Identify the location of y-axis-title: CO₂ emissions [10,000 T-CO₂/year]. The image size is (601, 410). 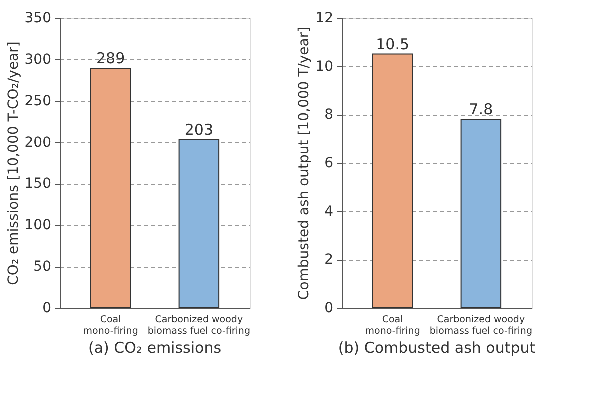
(14, 164).